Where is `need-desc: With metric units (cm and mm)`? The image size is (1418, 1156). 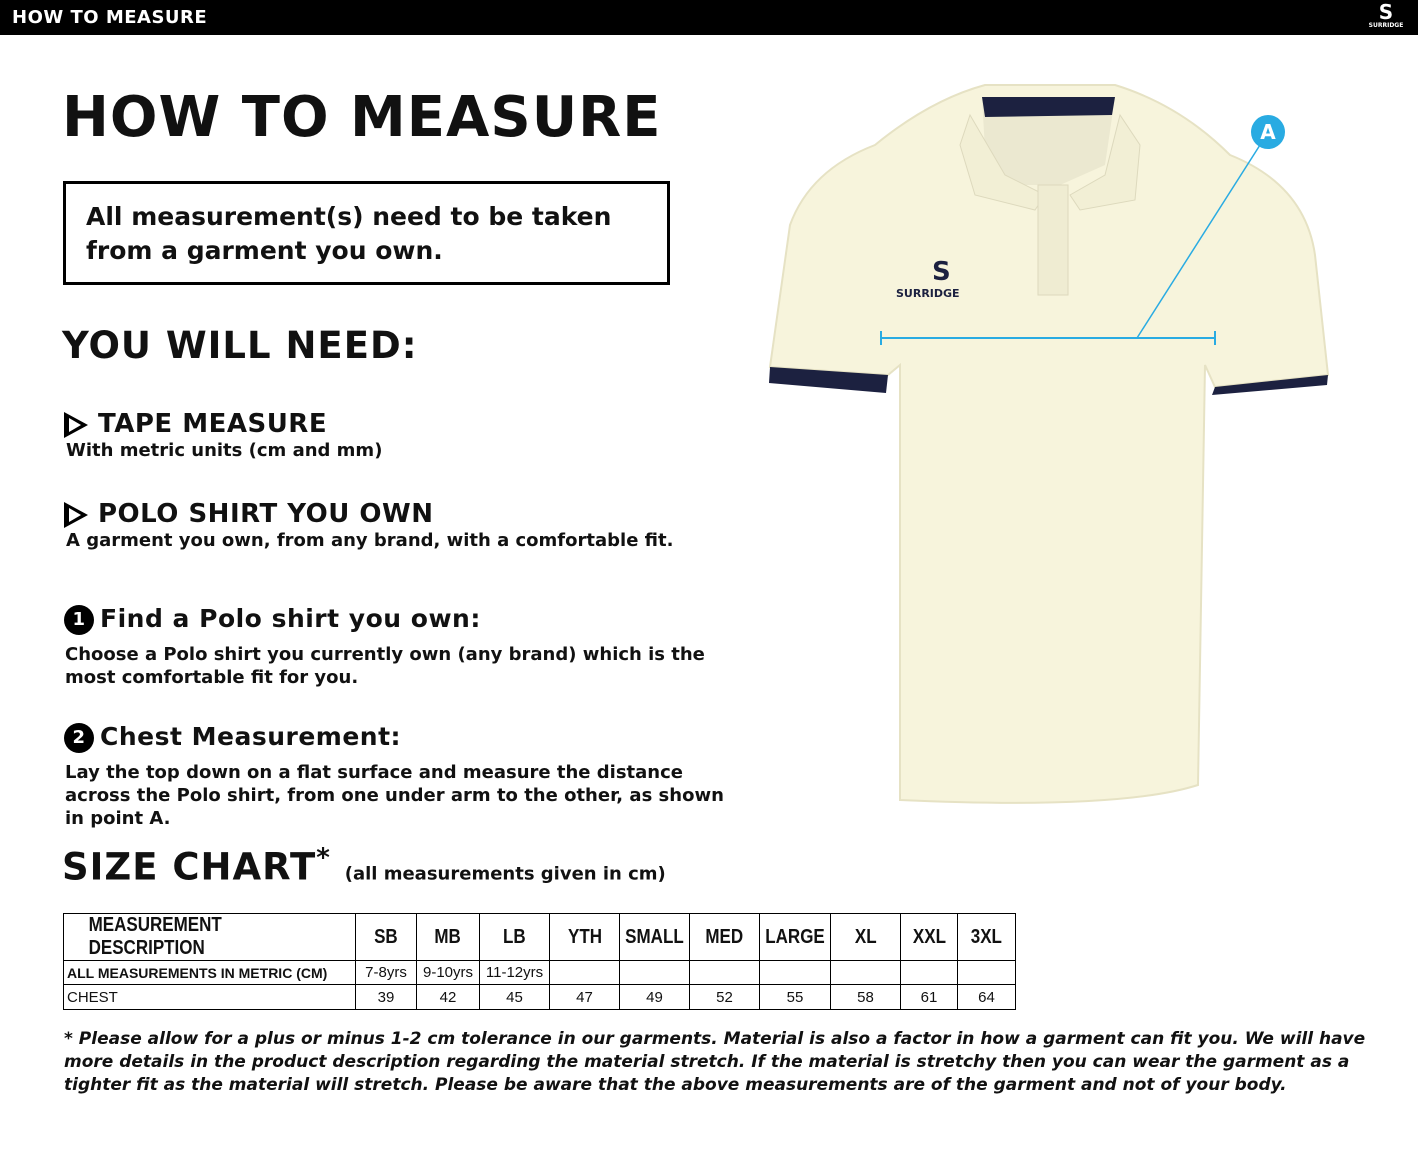
need-desc: With metric units (cm and mm) is located at coordinates (224, 450).